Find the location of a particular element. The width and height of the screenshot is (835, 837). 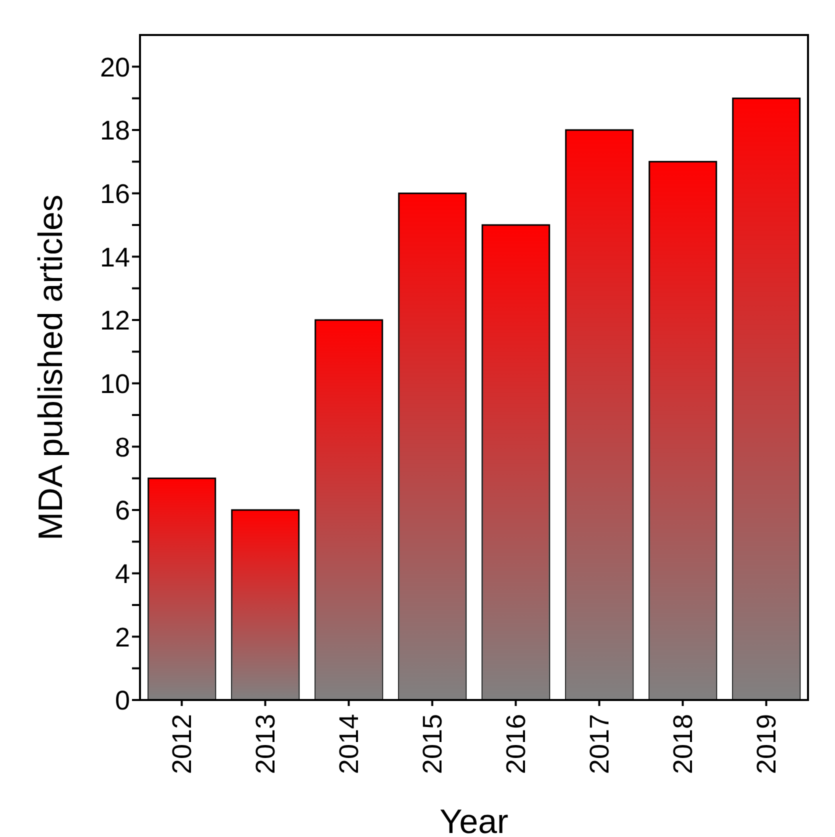

y-tick-label: 6 is located at coordinates (122, 511).